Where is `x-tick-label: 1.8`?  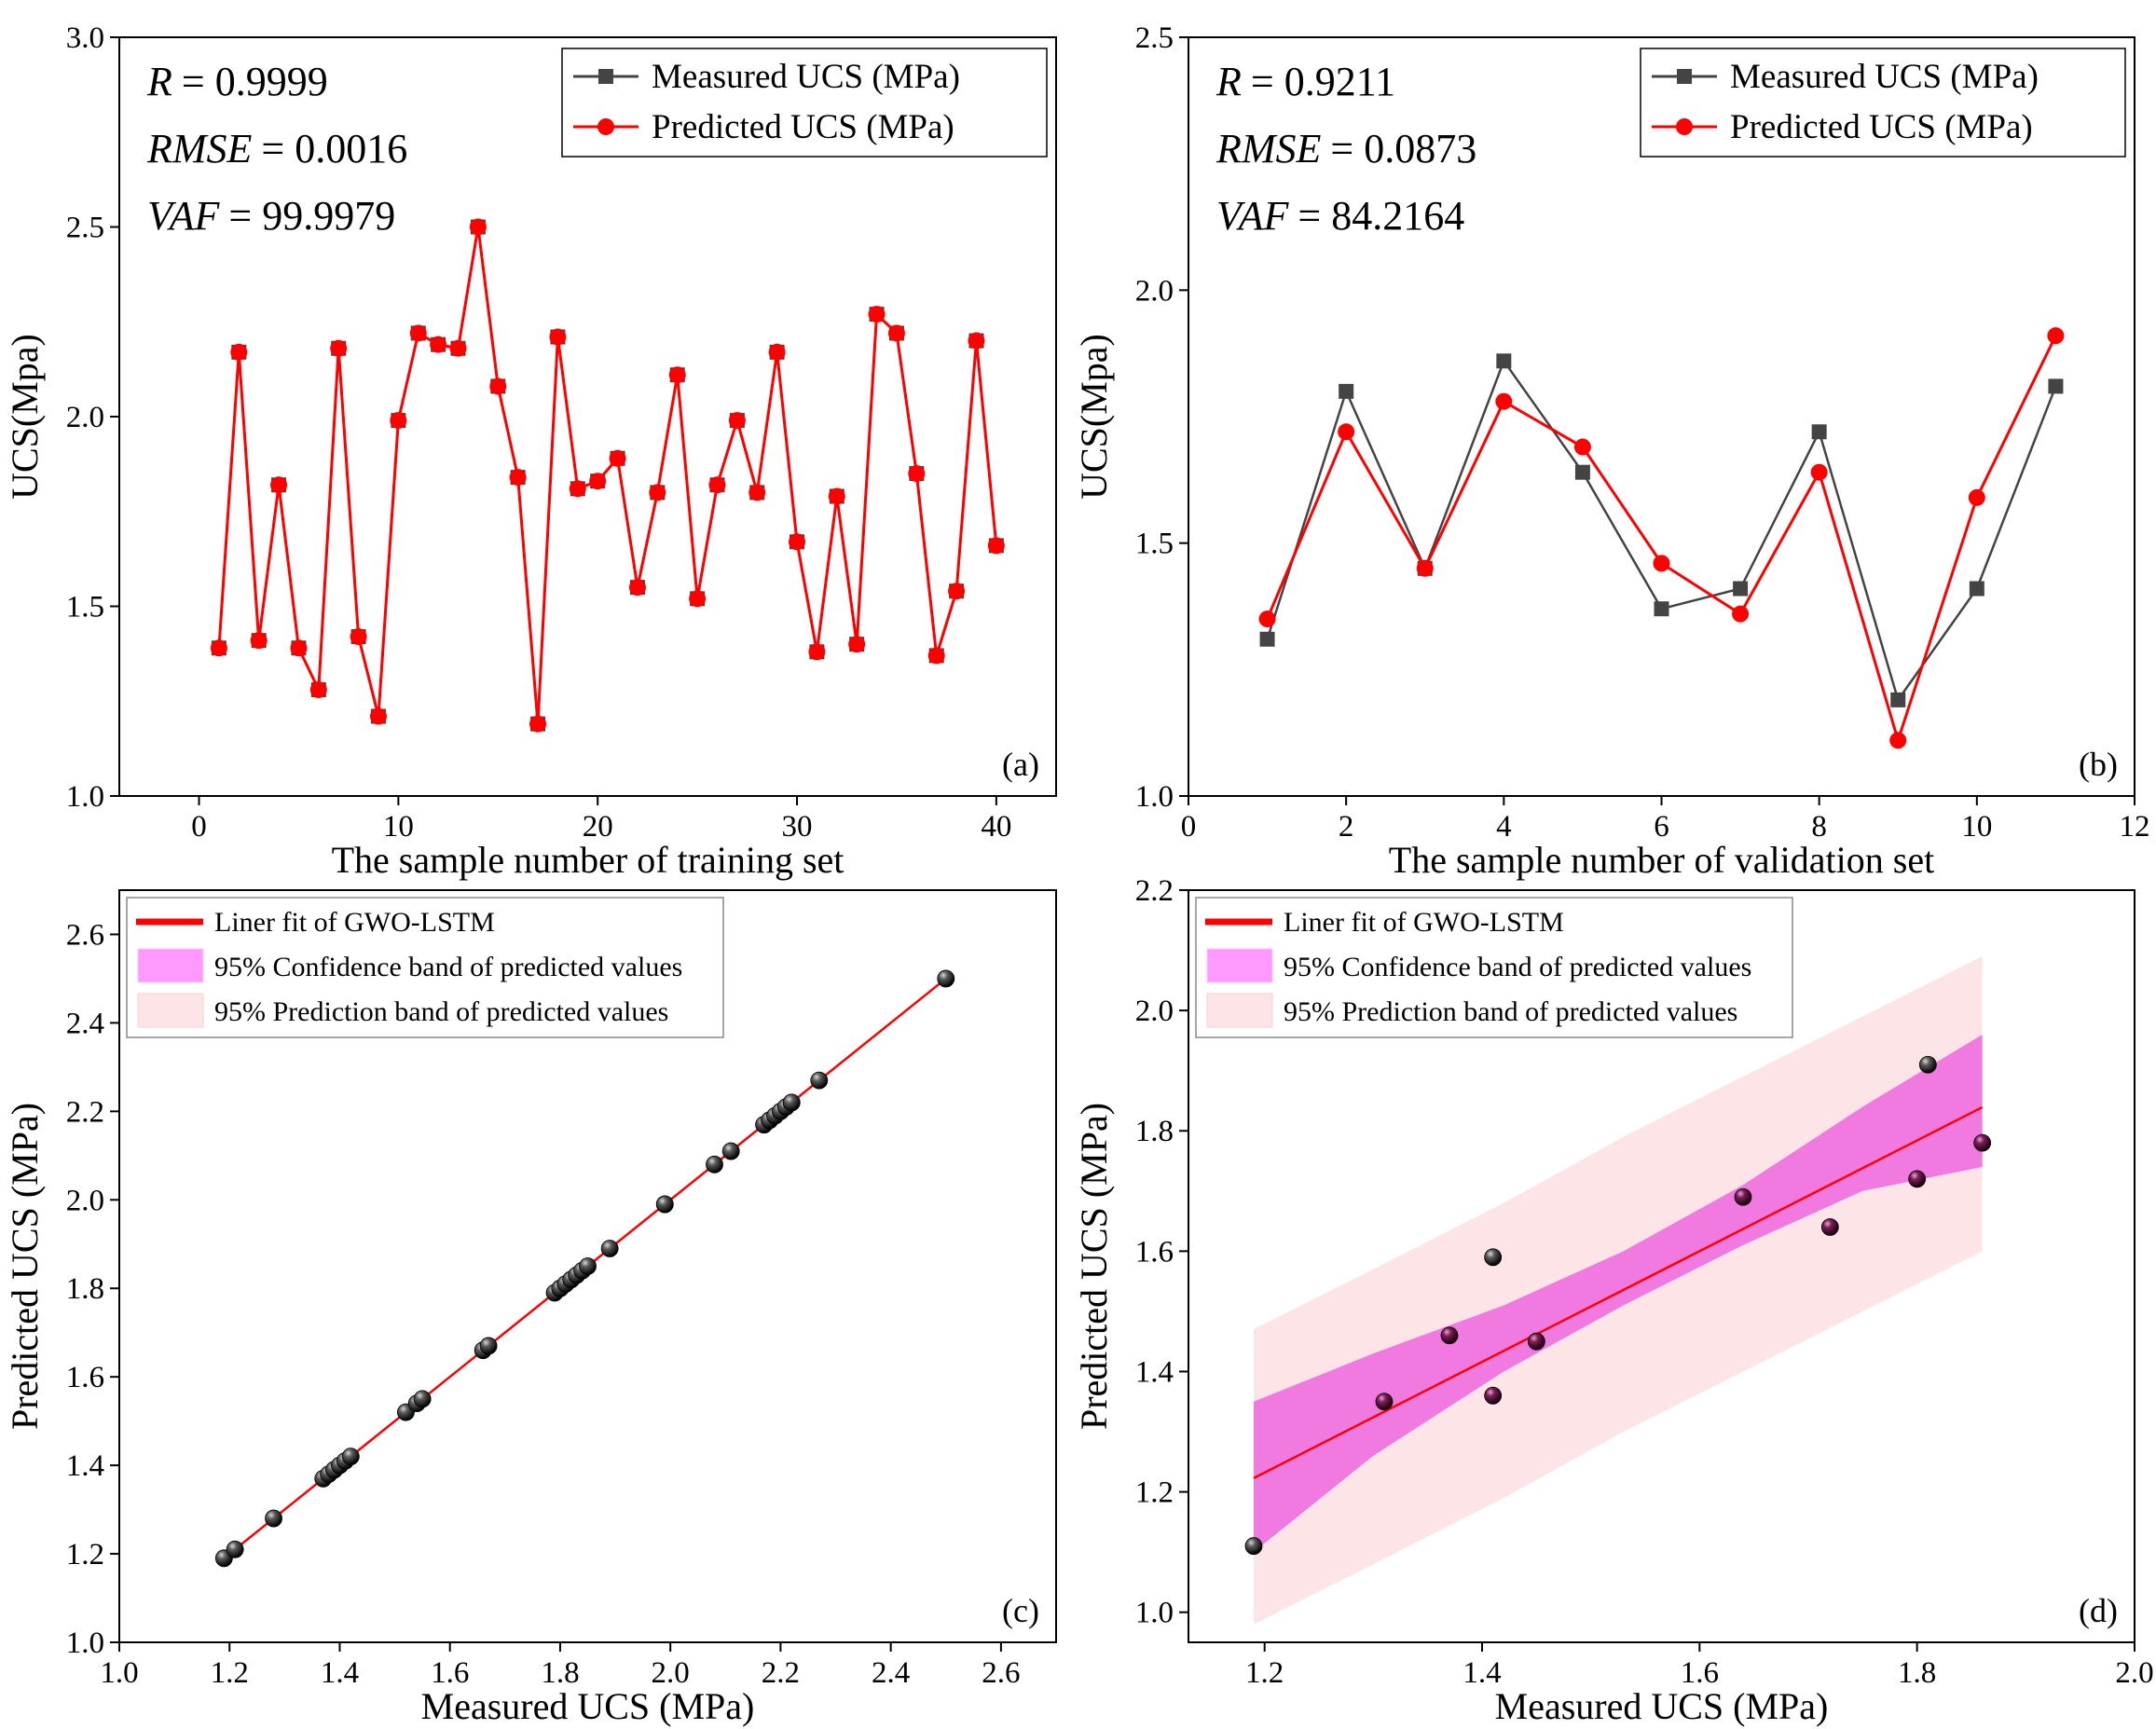 x-tick-label: 1.8 is located at coordinates (560, 1673).